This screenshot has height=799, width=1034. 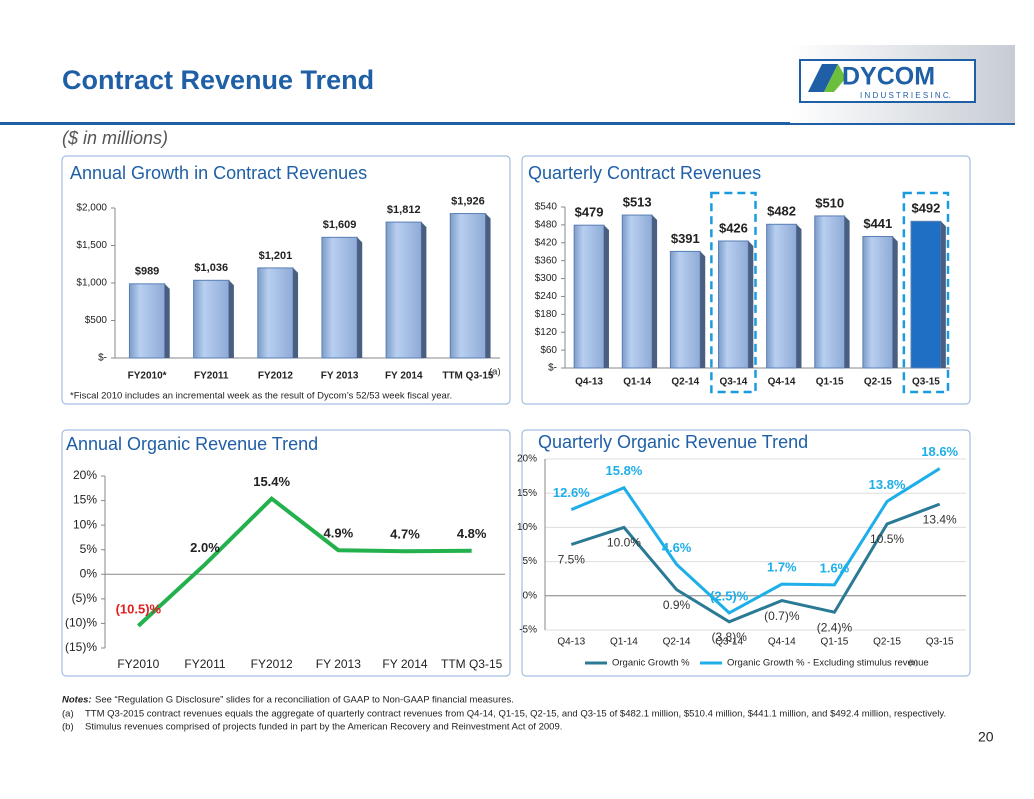 I want to click on annotation: (b), so click(x=913, y=663).